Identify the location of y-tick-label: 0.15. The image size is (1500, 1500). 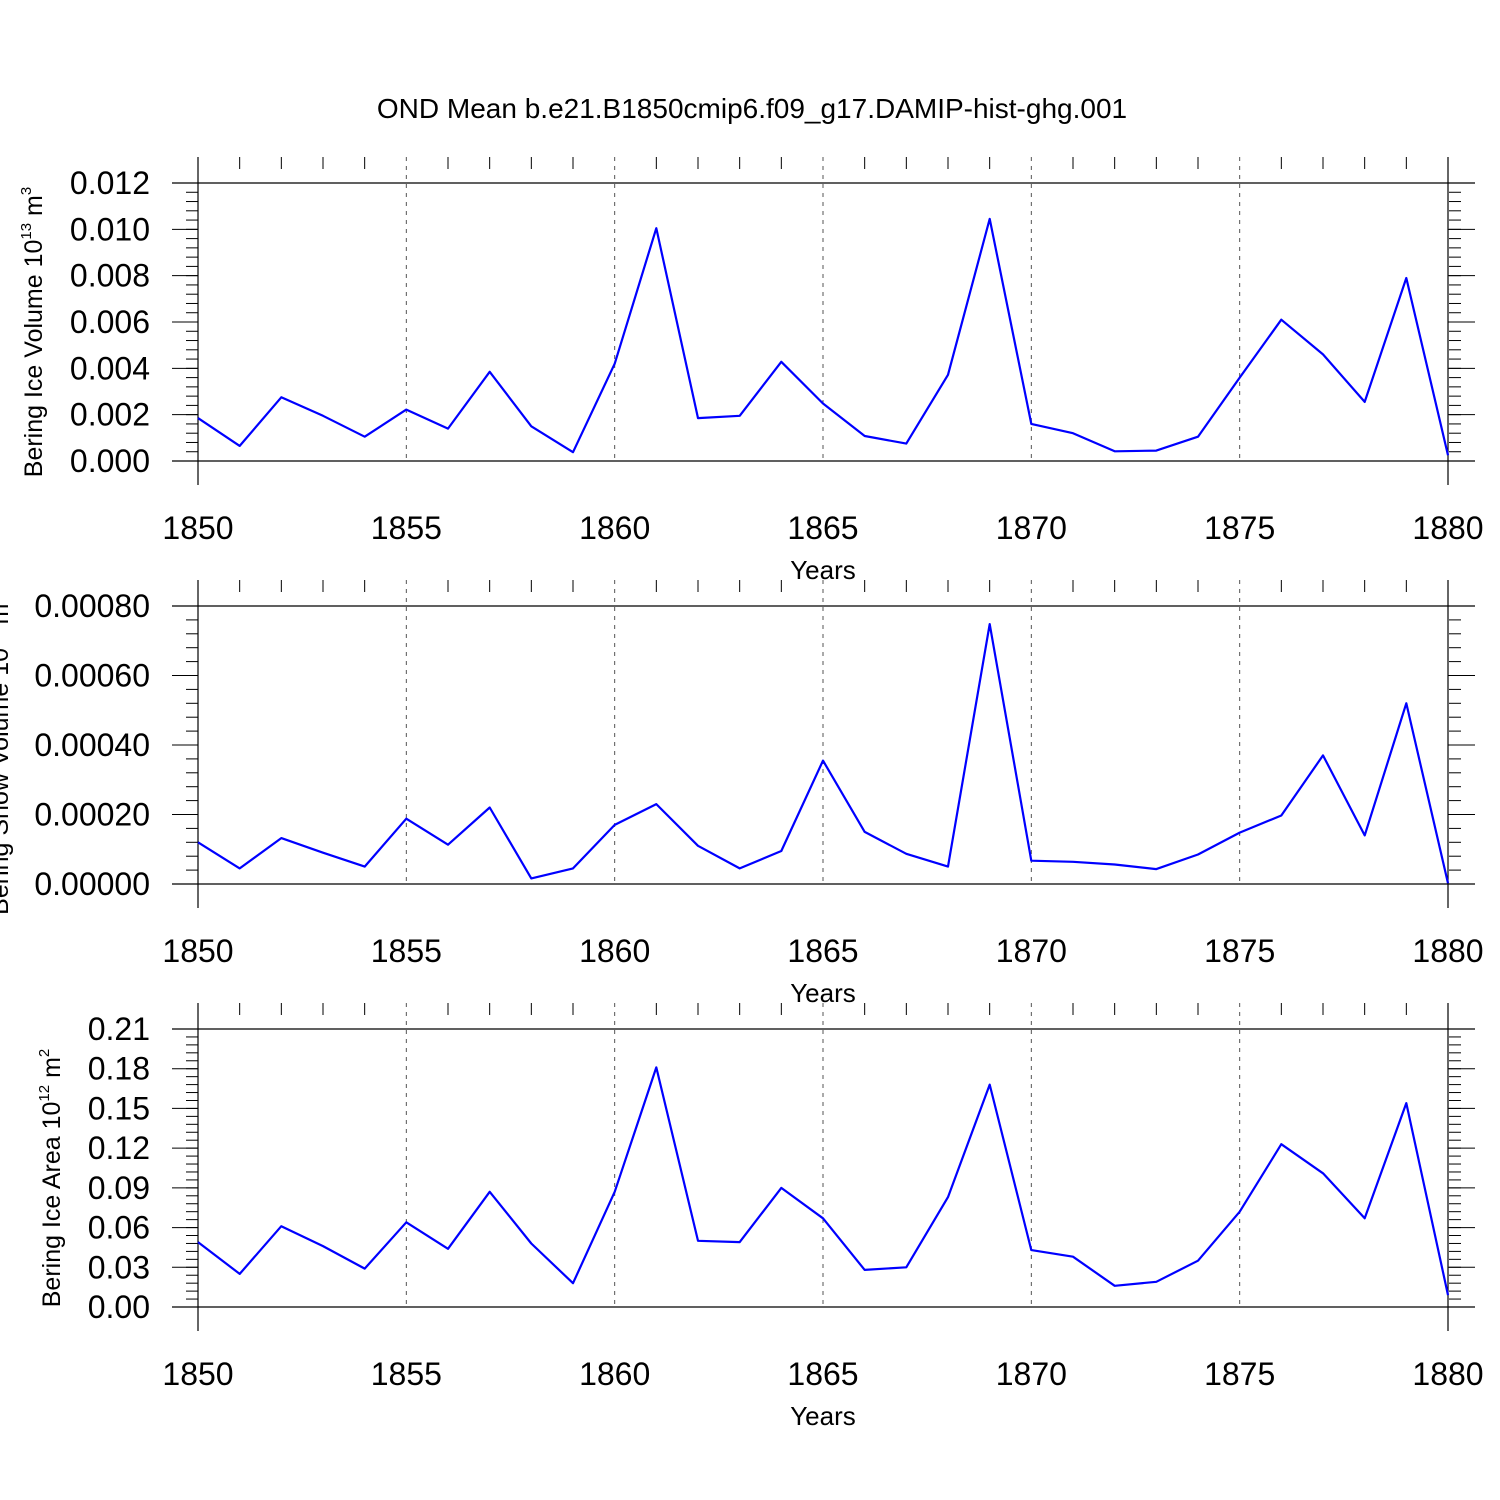
(119, 1108).